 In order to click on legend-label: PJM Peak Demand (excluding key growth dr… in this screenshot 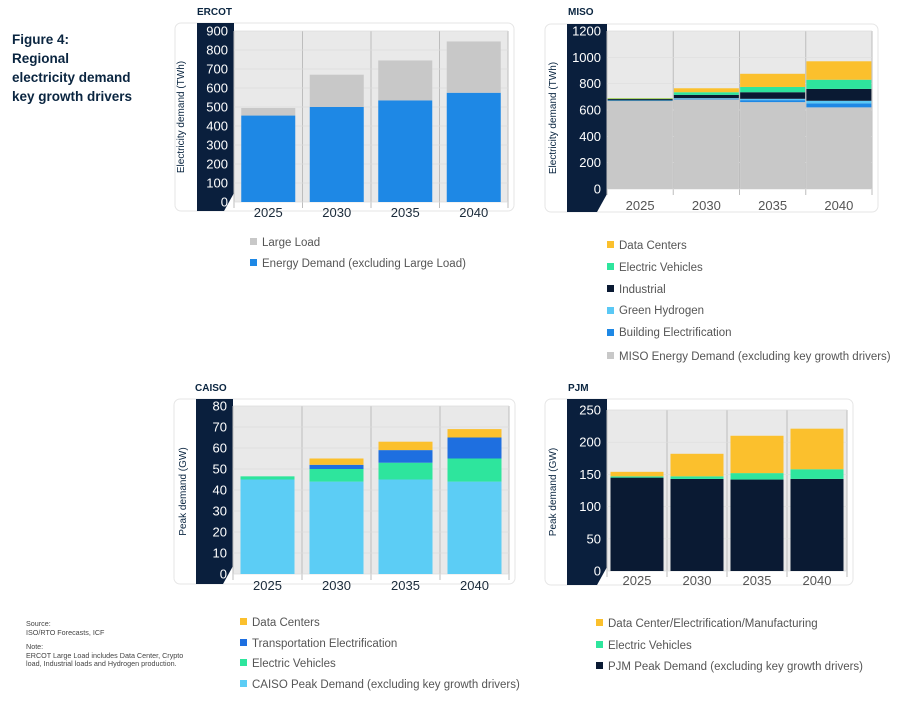, I will do `click(736, 667)`.